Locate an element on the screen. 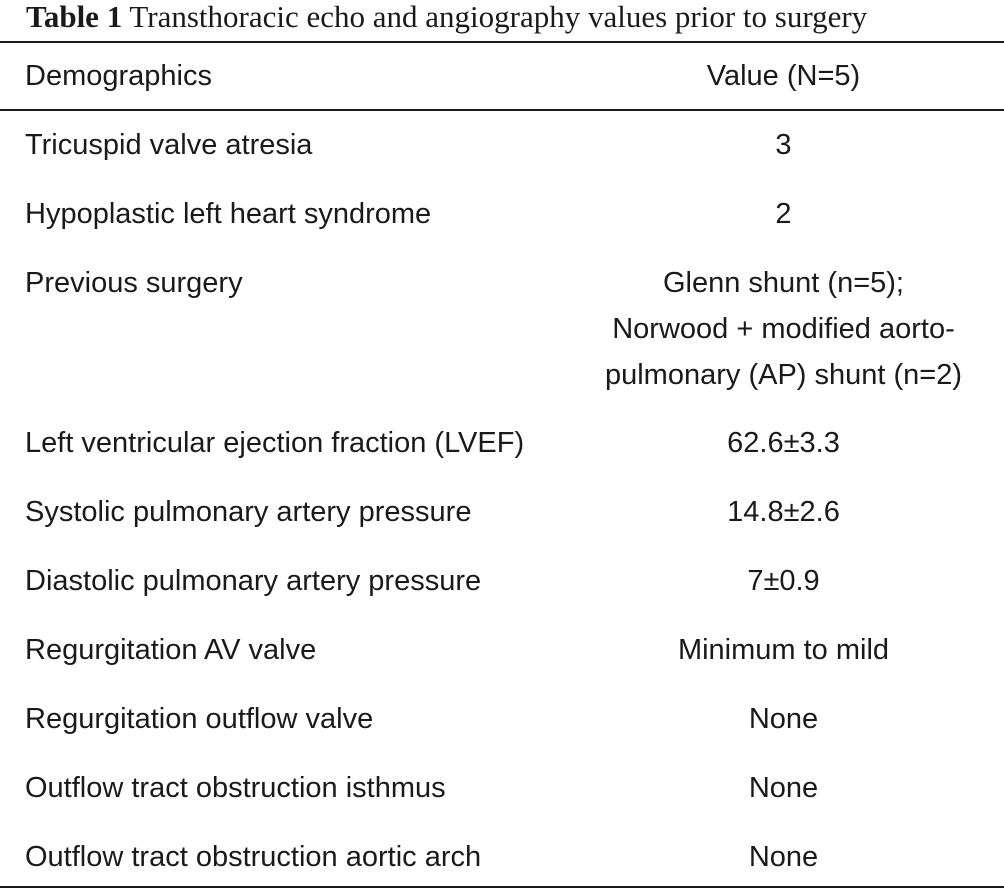 This screenshot has height=892, width=1004. header-value: Value (N=5) is located at coordinates (783, 76).